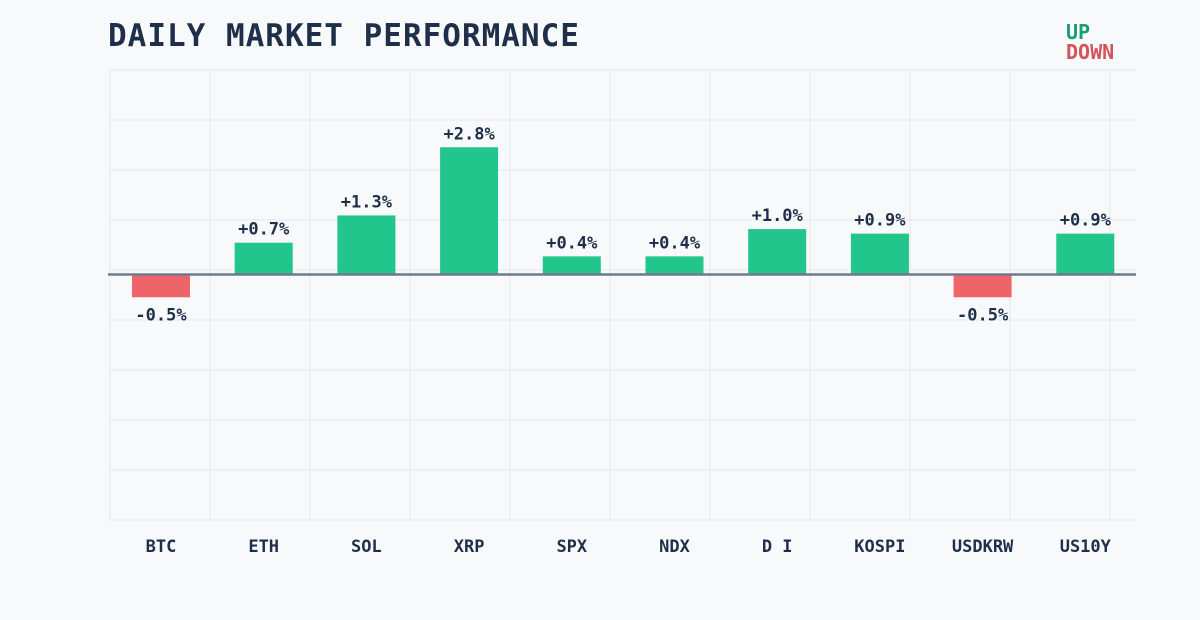  What do you see at coordinates (161, 547) in the screenshot?
I see `x-tick-label: BTC` at bounding box center [161, 547].